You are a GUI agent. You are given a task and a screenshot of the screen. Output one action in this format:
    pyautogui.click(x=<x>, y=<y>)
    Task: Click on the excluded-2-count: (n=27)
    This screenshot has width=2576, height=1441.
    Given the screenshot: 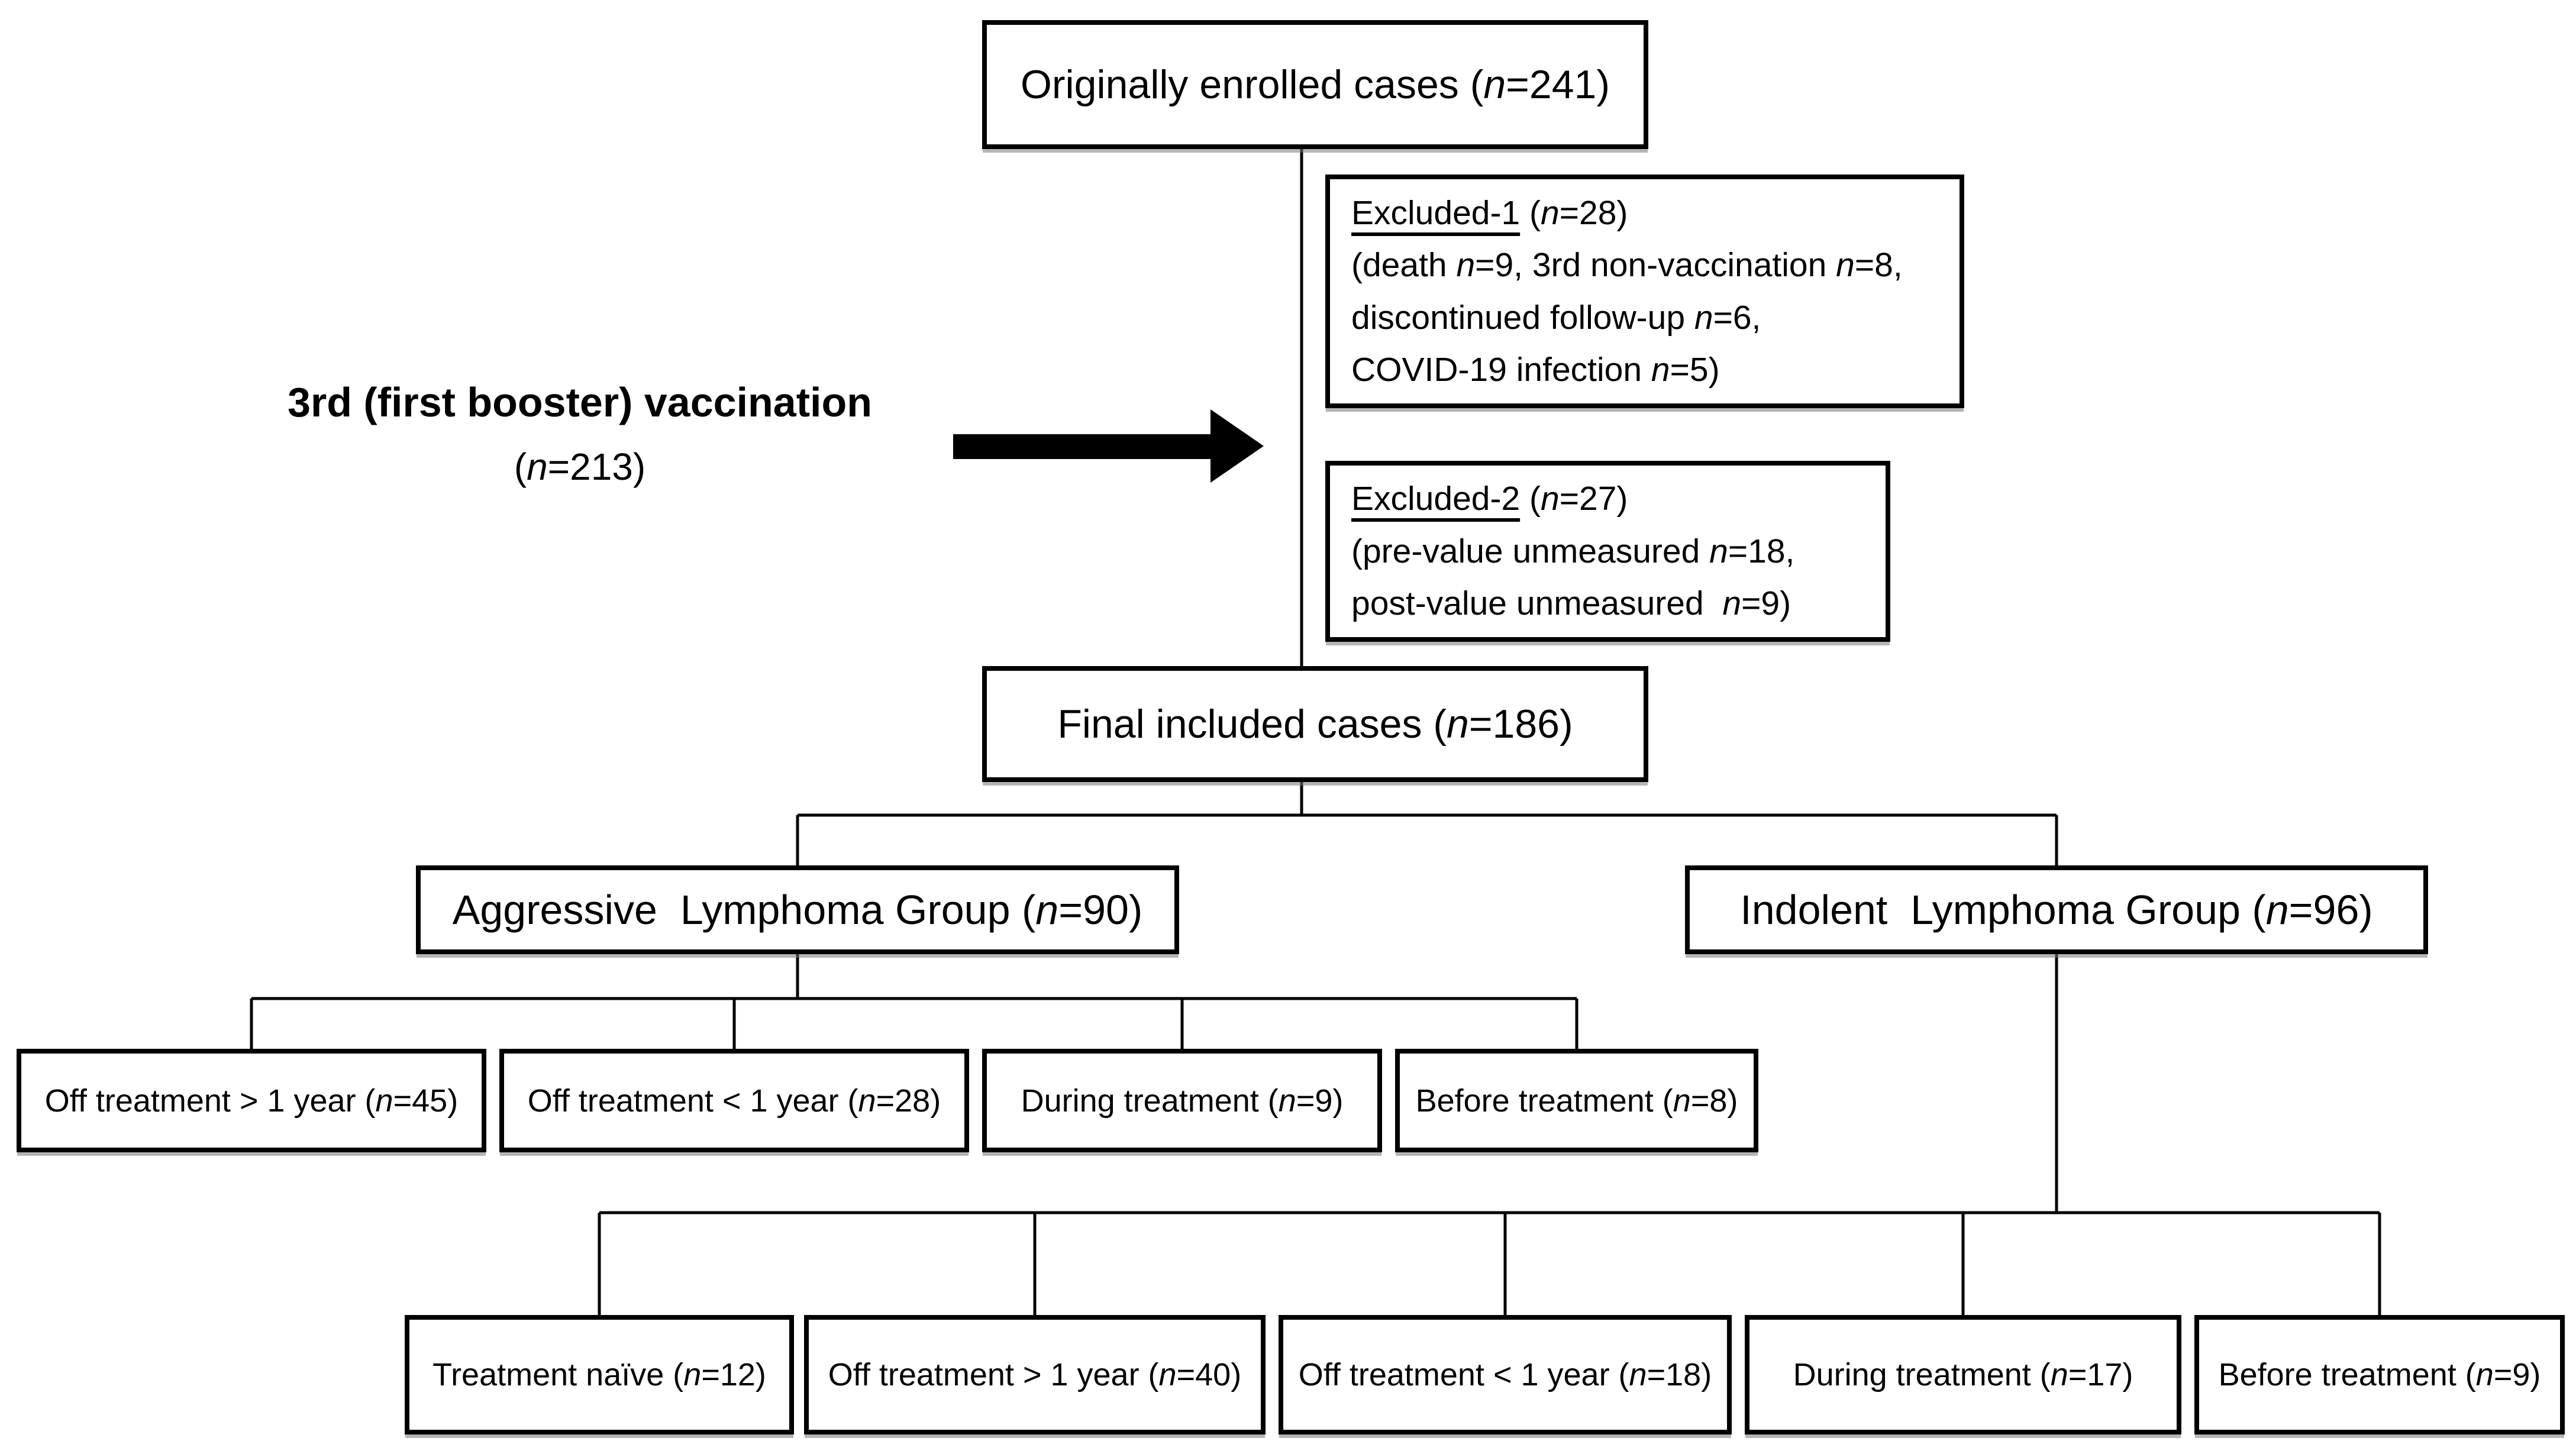 What is the action you would take?
    pyautogui.click(x=1574, y=499)
    